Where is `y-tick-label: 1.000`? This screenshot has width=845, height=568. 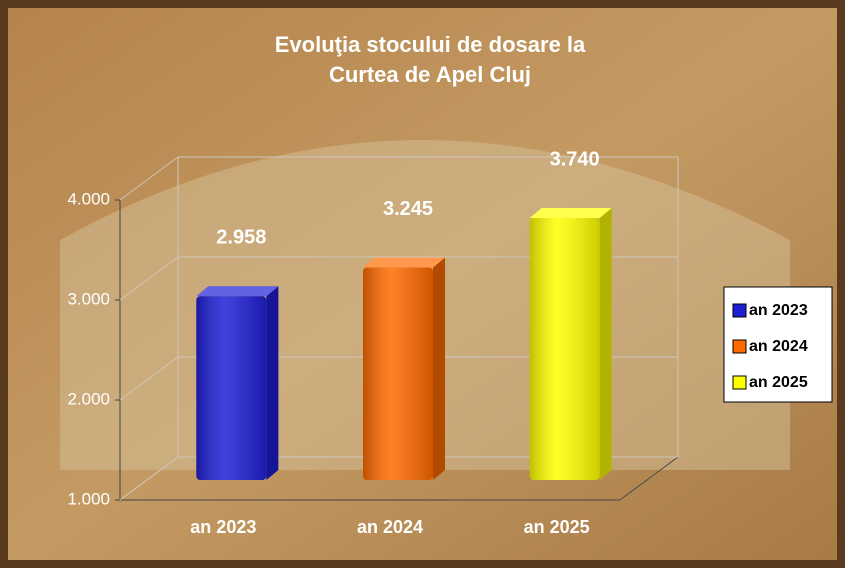 y-tick-label: 1.000 is located at coordinates (88, 498).